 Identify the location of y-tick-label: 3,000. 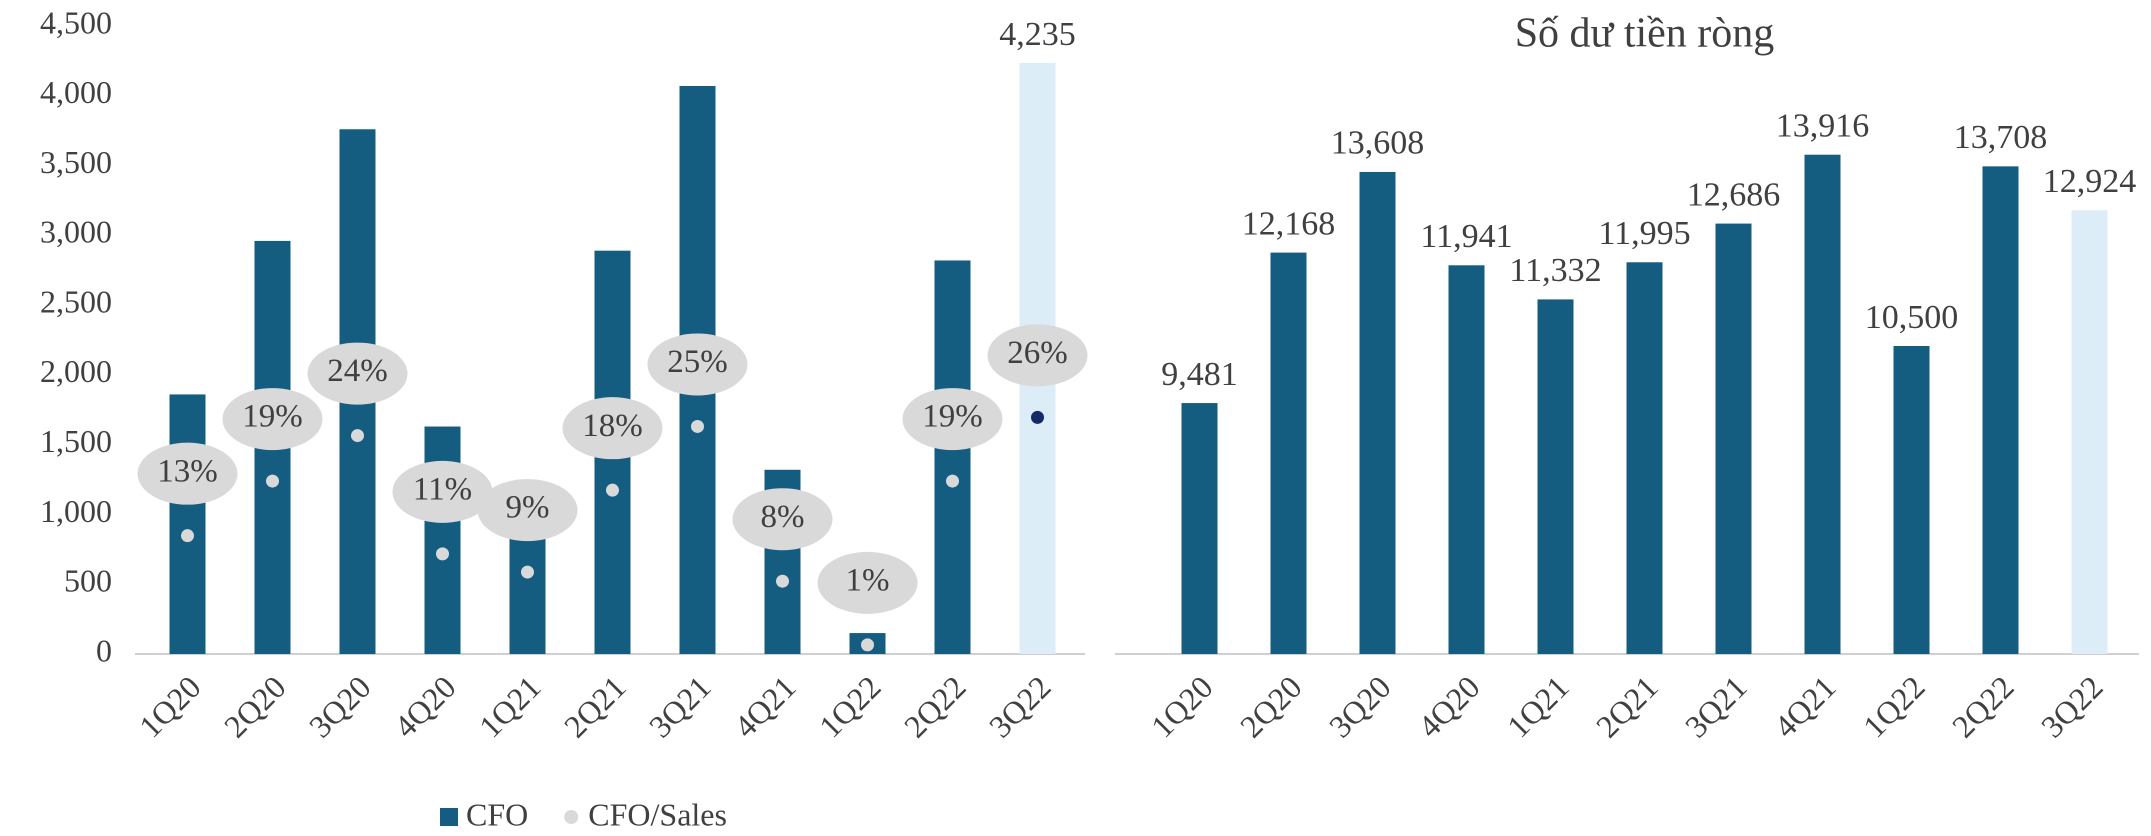
(76, 232).